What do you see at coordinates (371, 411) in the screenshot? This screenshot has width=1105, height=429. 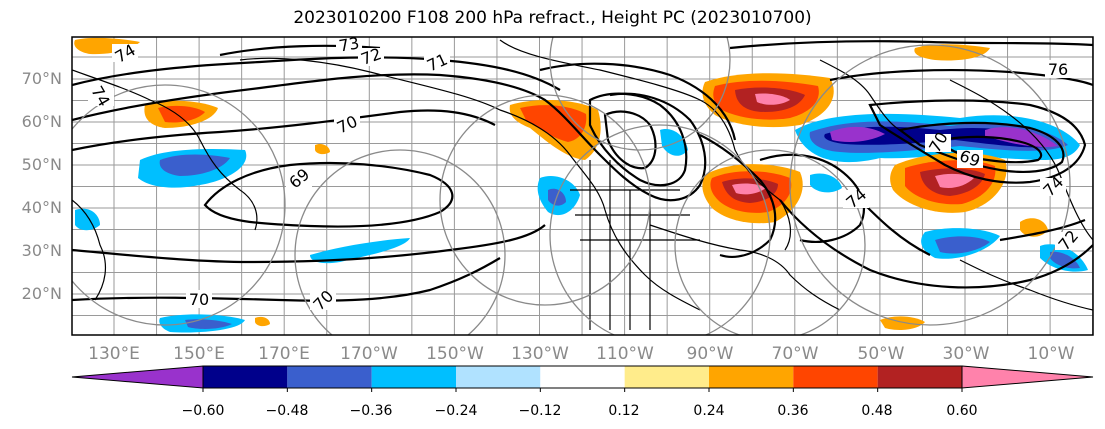 I see `colorbar-label: −0.36` at bounding box center [371, 411].